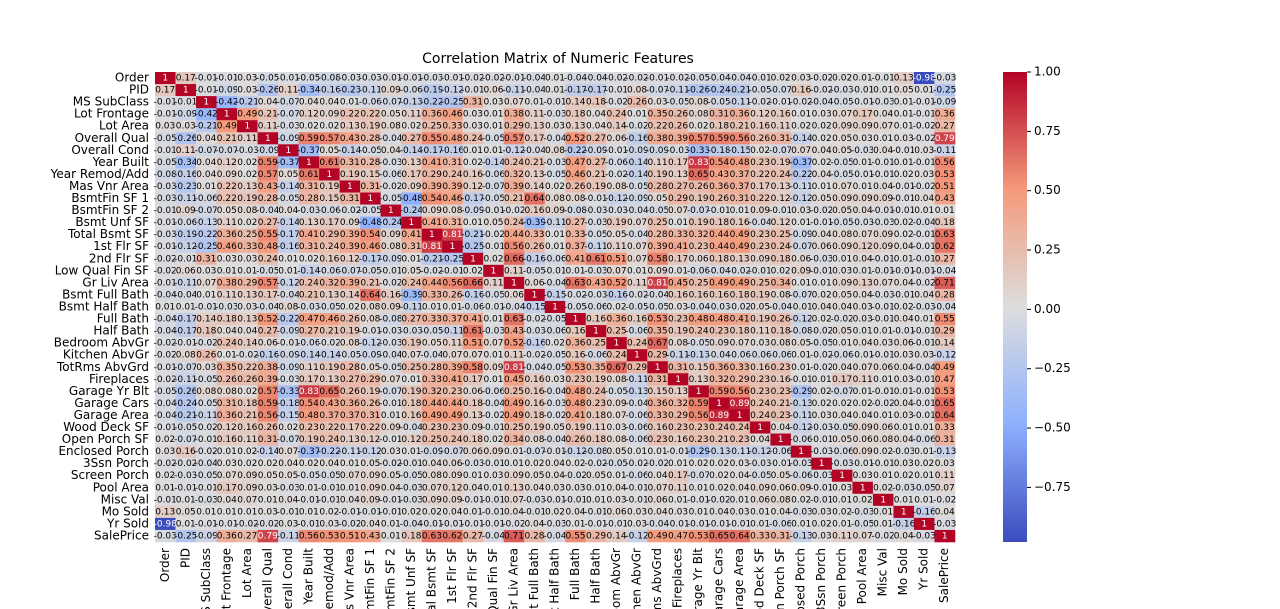 Image resolution: width=1280 pixels, height=609 pixels. What do you see at coordinates (883, 488) in the screenshot?
I see `cell-label: 0.02` at bounding box center [883, 488].